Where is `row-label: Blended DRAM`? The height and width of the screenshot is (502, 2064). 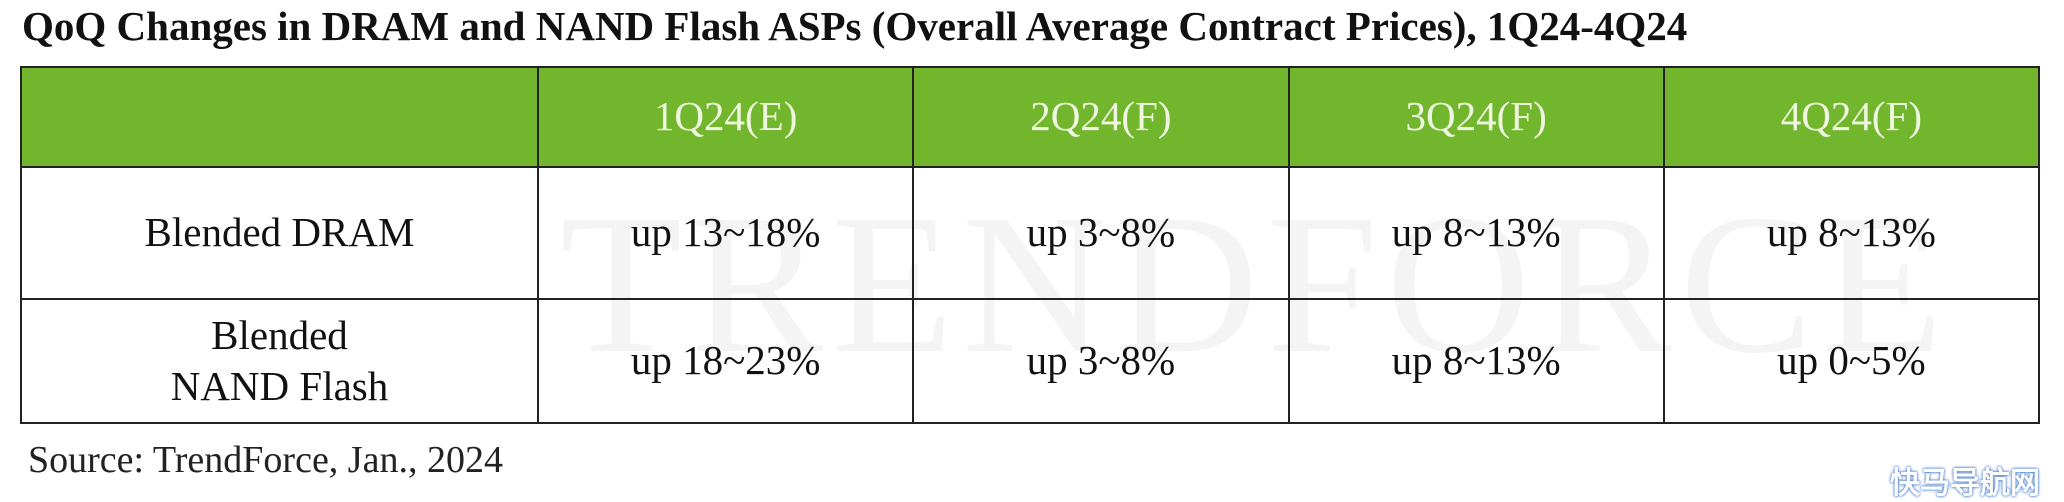
row-label: Blended DRAM is located at coordinates (279, 233).